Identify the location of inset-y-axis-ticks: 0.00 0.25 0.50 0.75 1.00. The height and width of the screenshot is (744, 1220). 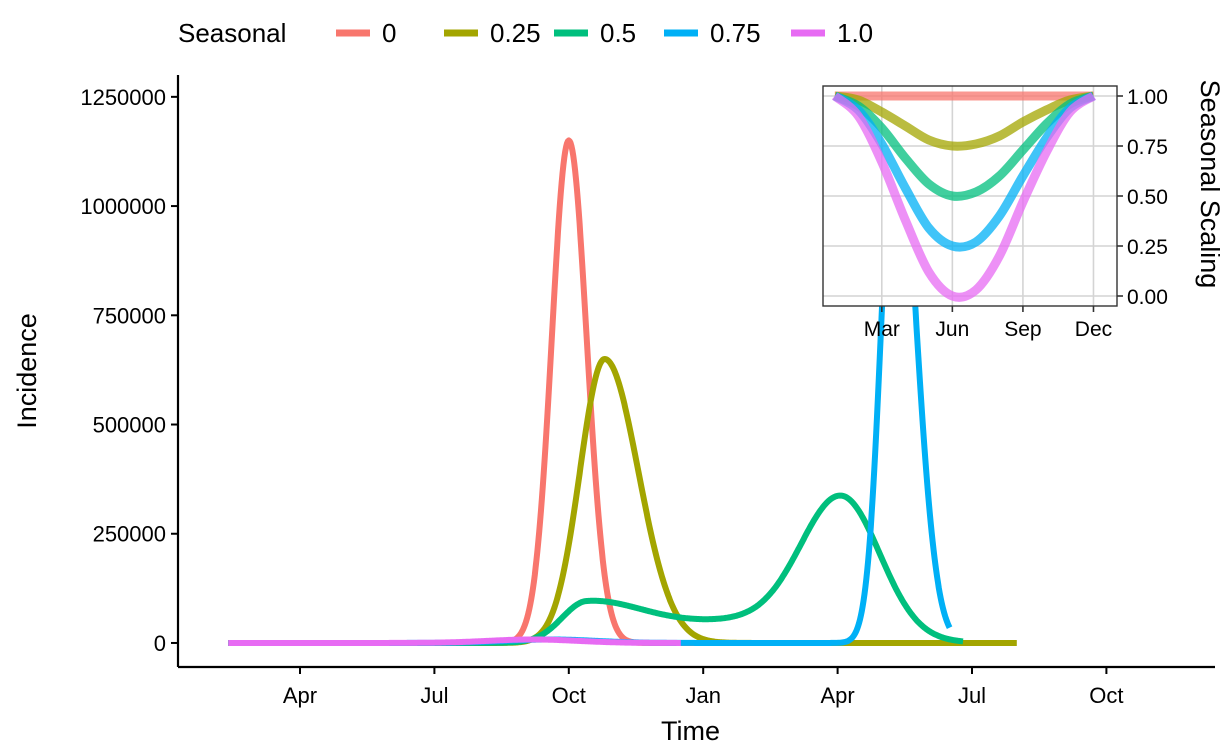
(1142, 197).